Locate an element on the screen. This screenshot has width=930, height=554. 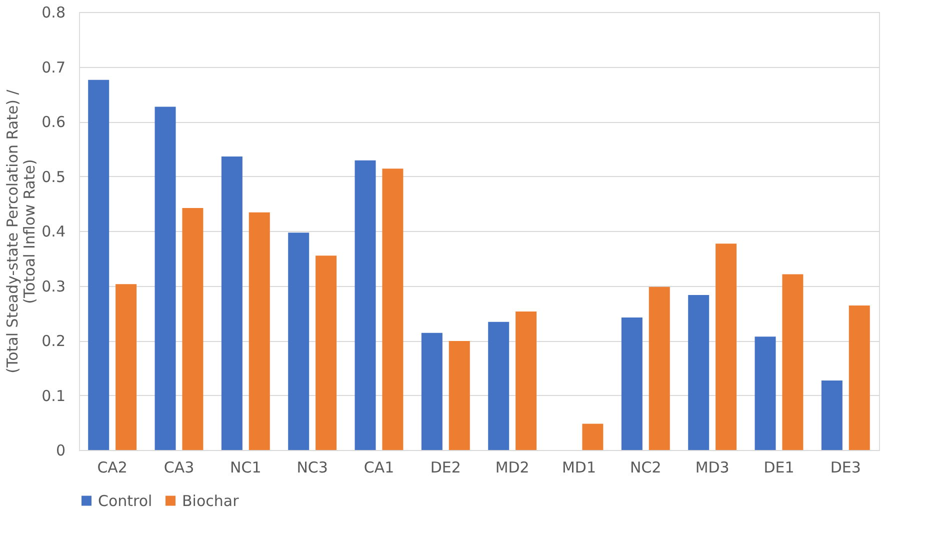
y-tick-label: 0.8 is located at coordinates (54, 13).